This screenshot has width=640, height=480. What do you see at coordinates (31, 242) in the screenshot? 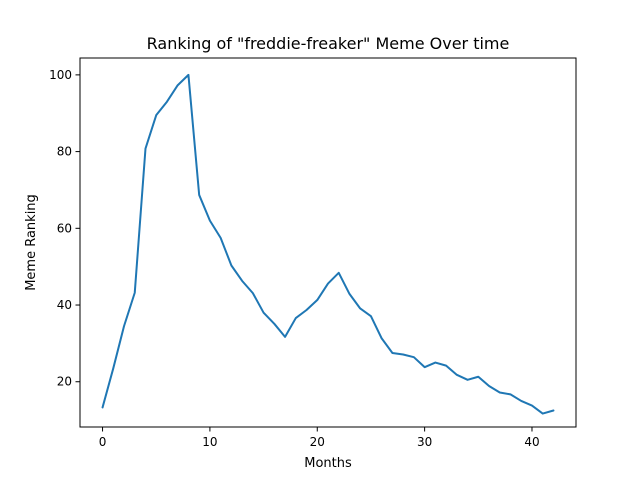
I see `y-axis-label: Meme Ranking` at bounding box center [31, 242].